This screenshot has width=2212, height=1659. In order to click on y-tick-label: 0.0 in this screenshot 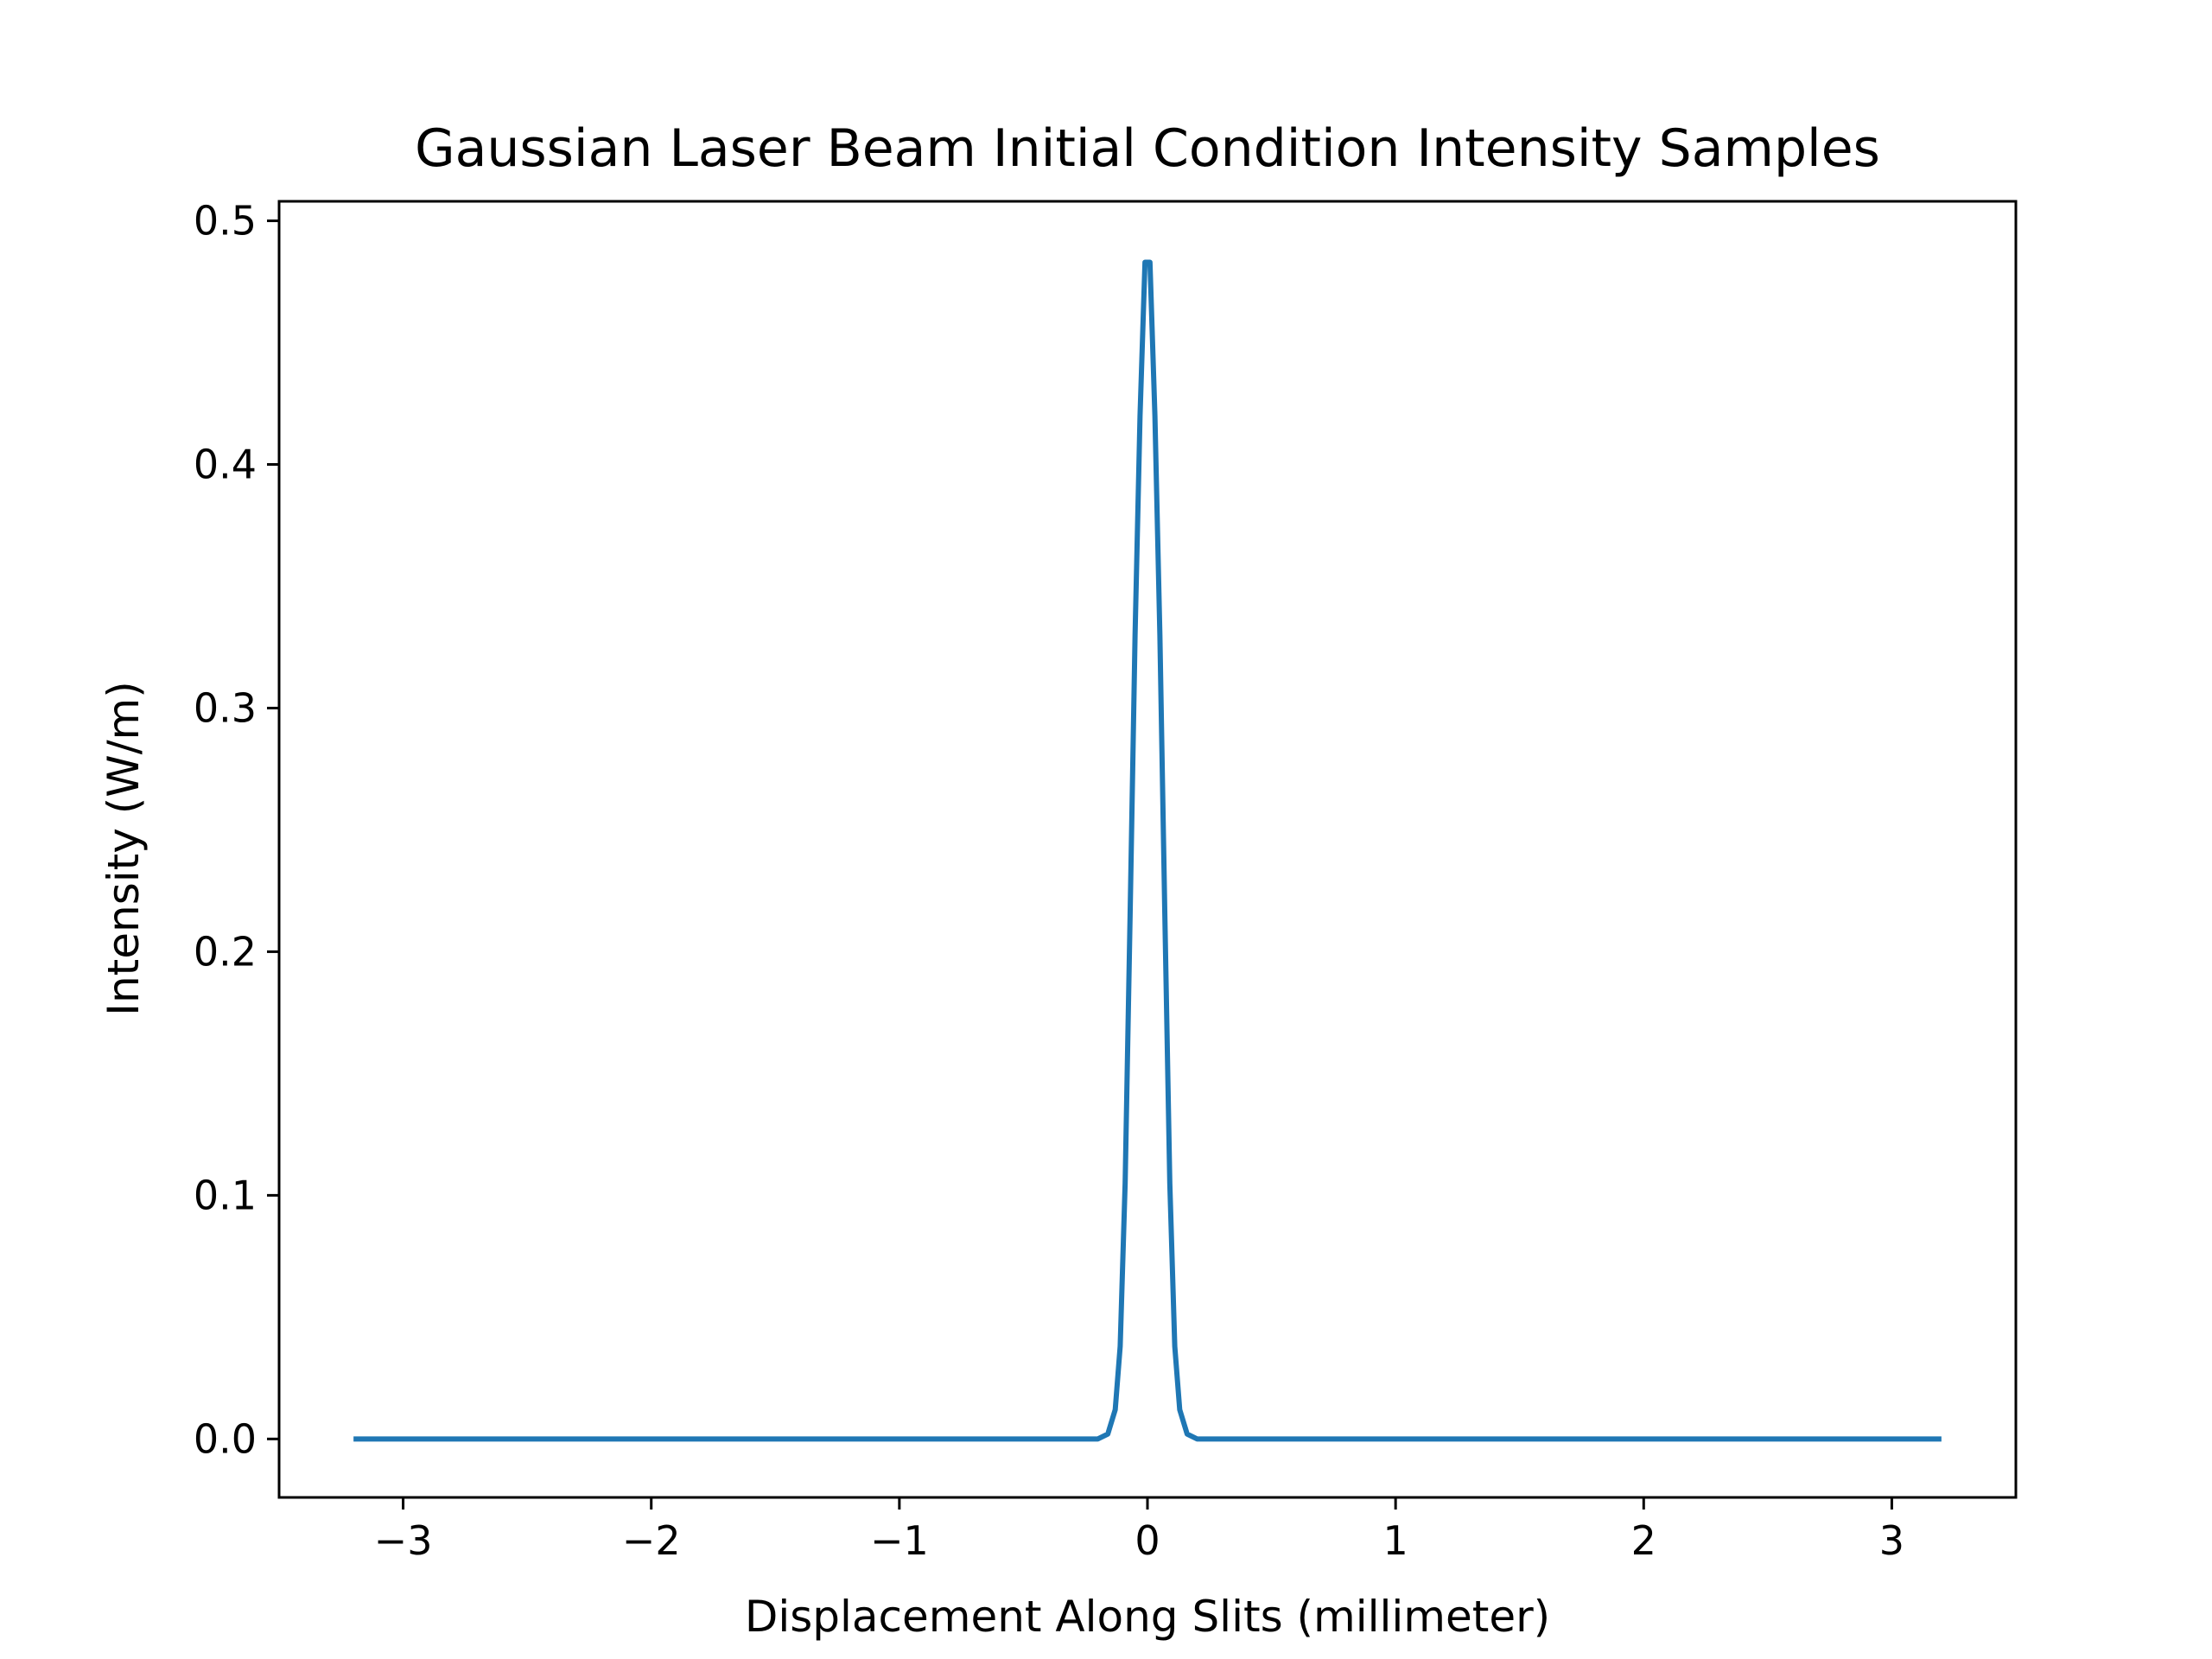, I will do `click(225, 1438)`.